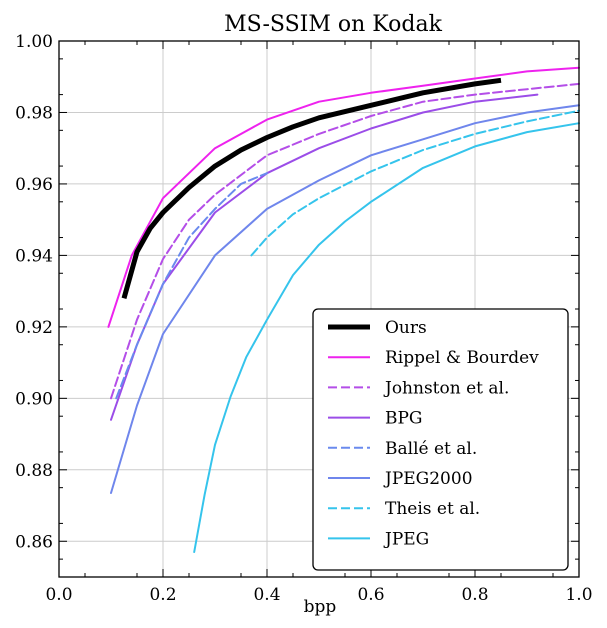 The image size is (607, 628). Describe the element at coordinates (415, 183) in the screenshot. I see `series-line-theis-et-al` at that location.